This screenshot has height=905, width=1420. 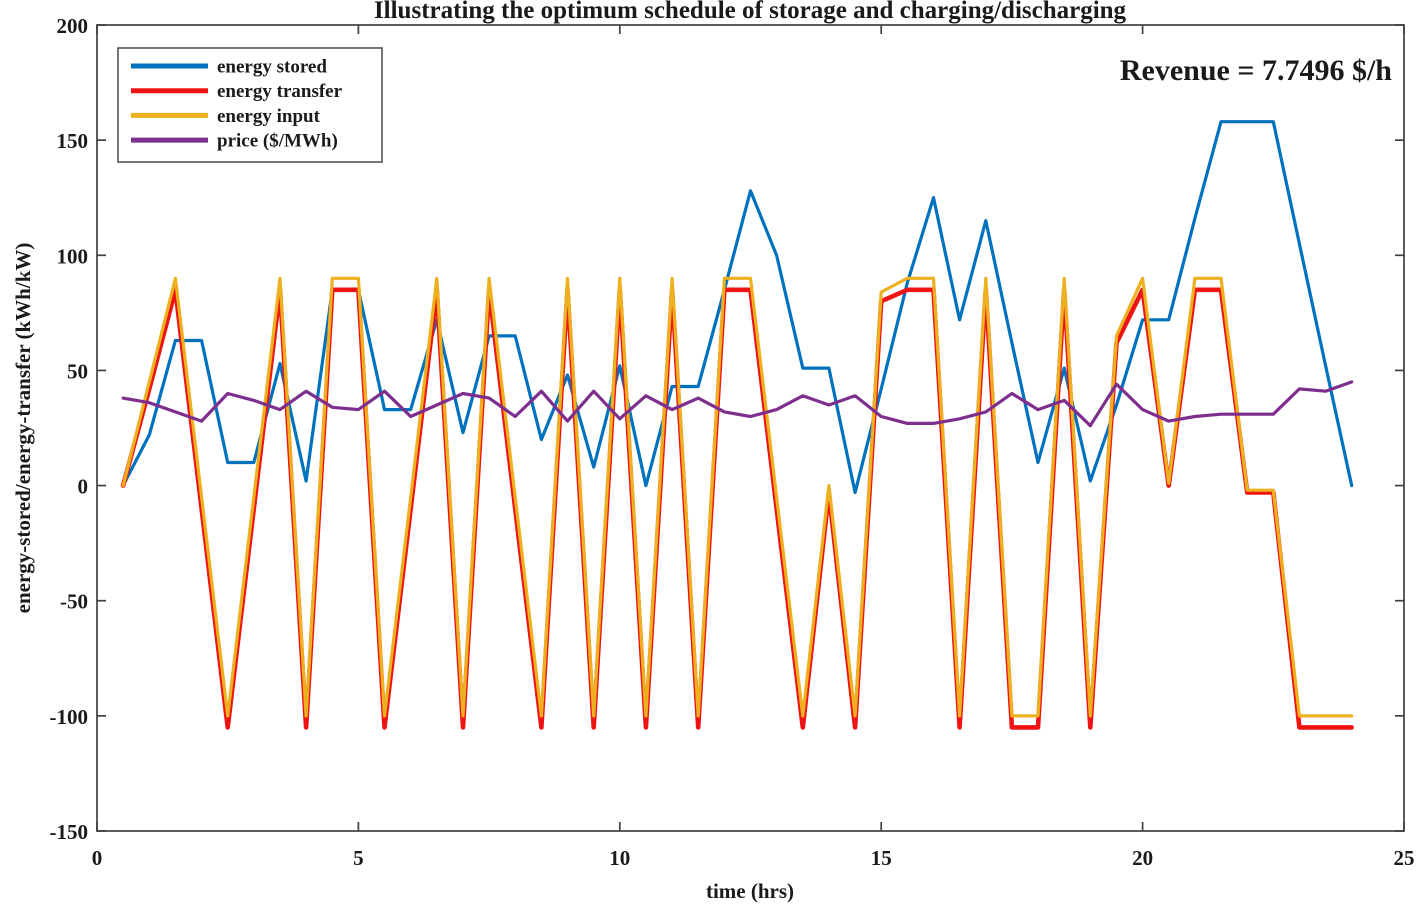 What do you see at coordinates (83, 487) in the screenshot?
I see `y-tick-label: 0` at bounding box center [83, 487].